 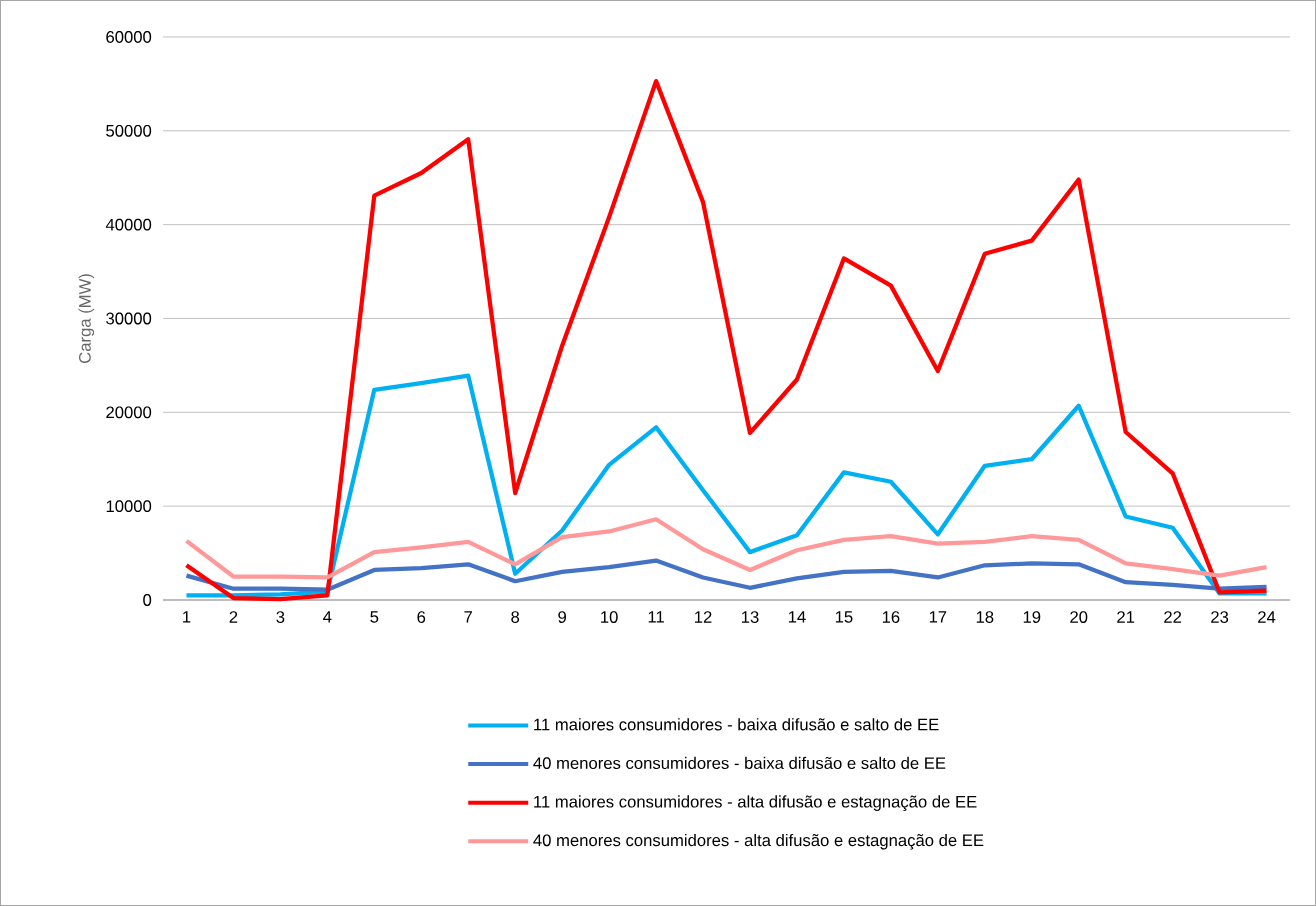 I want to click on legend-label: 11 maiores consumidores - baixa difusão e salto de EE, so click(x=736, y=724).